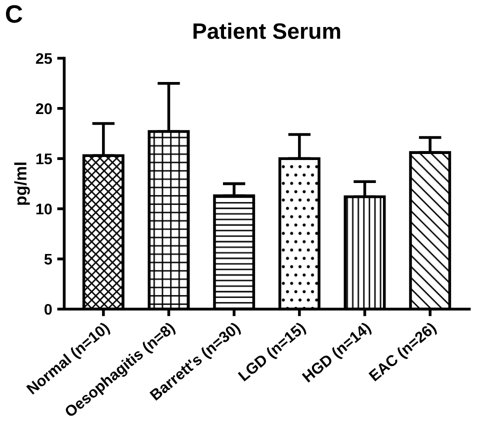 The width and height of the screenshot is (494, 448). Describe the element at coordinates (267, 31) in the screenshot. I see `chart-title: Patient Serum` at that location.